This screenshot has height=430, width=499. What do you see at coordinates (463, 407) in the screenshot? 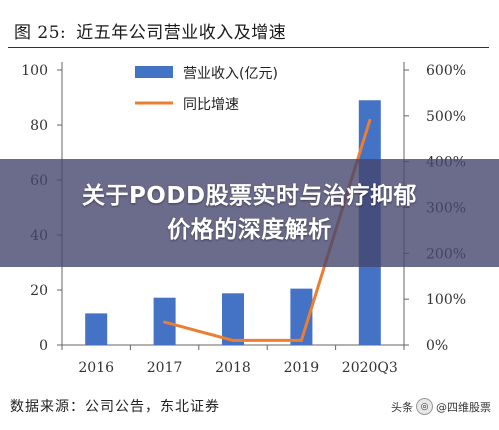
I see `watermark-handle: @四维股票` at bounding box center [463, 407].